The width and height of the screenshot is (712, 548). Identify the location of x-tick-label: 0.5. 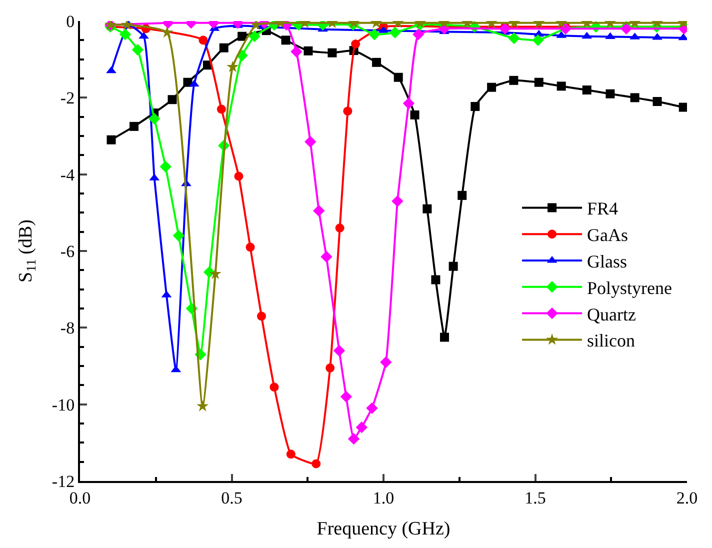
(231, 498).